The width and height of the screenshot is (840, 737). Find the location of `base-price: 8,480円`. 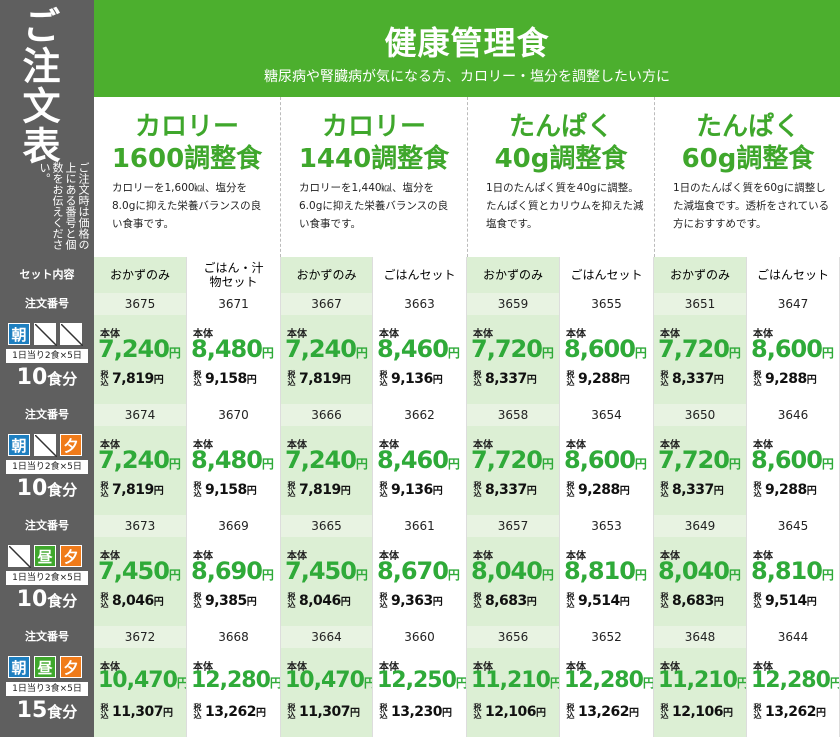

base-price: 8,480円 is located at coordinates (232, 349).